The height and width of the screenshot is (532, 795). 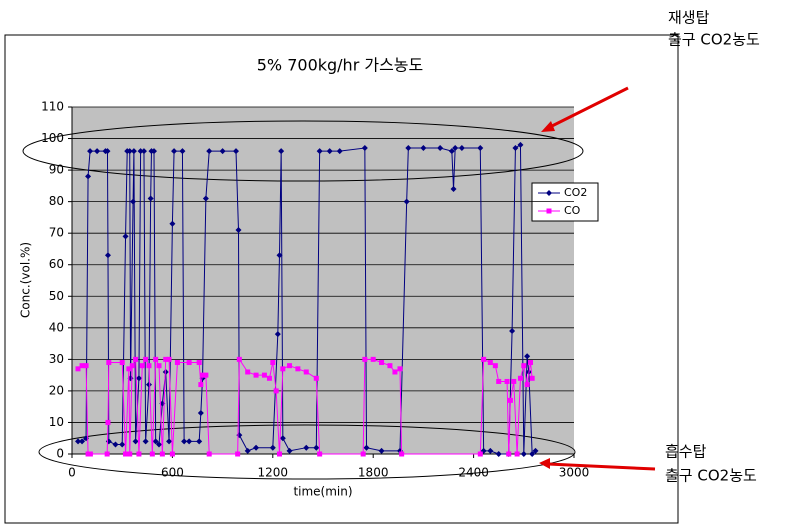 What do you see at coordinates (305, 406) in the screenshot?
I see `series-line` at bounding box center [305, 406].